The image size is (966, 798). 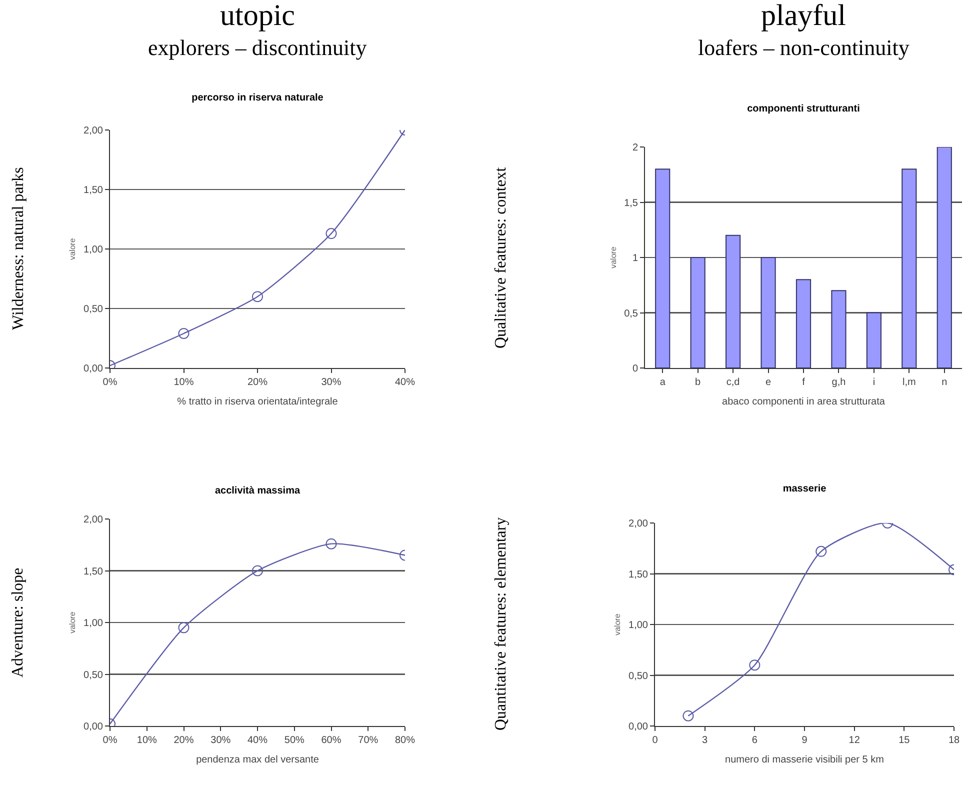 I want to click on x-tick-label: 80%, so click(x=405, y=740).